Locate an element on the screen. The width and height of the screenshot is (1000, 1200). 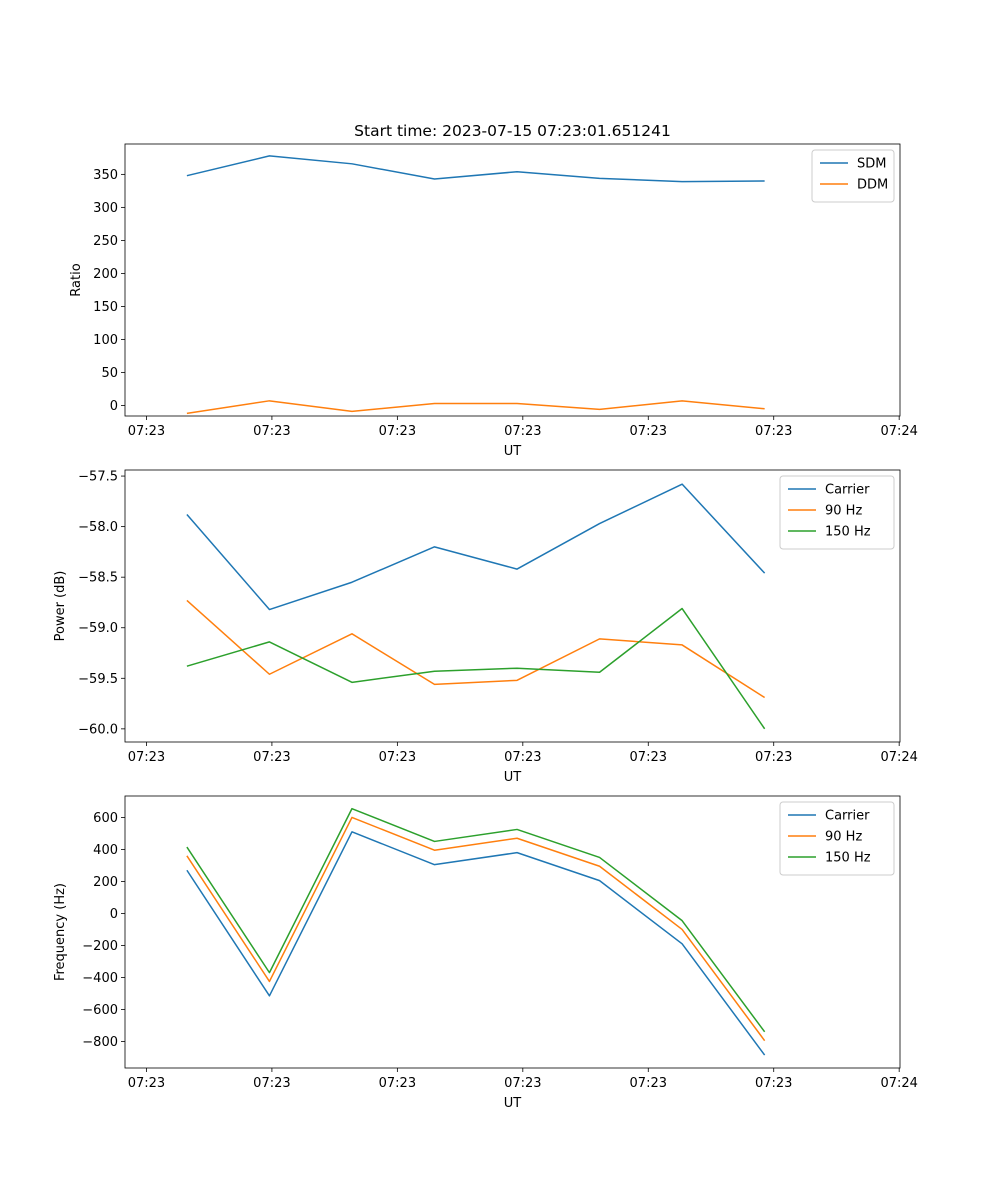
y-tick-label: 350 is located at coordinates (105, 175).